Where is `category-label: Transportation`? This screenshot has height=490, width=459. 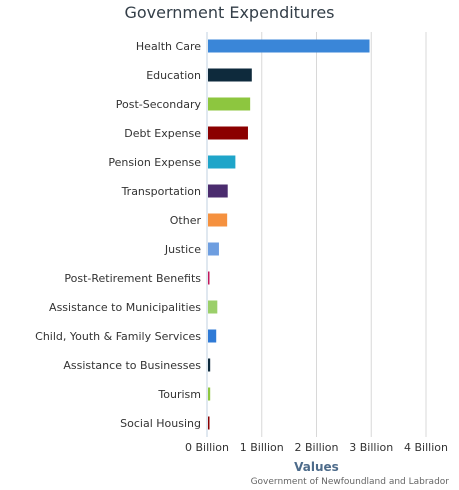 category-label: Transportation is located at coordinates (161, 191).